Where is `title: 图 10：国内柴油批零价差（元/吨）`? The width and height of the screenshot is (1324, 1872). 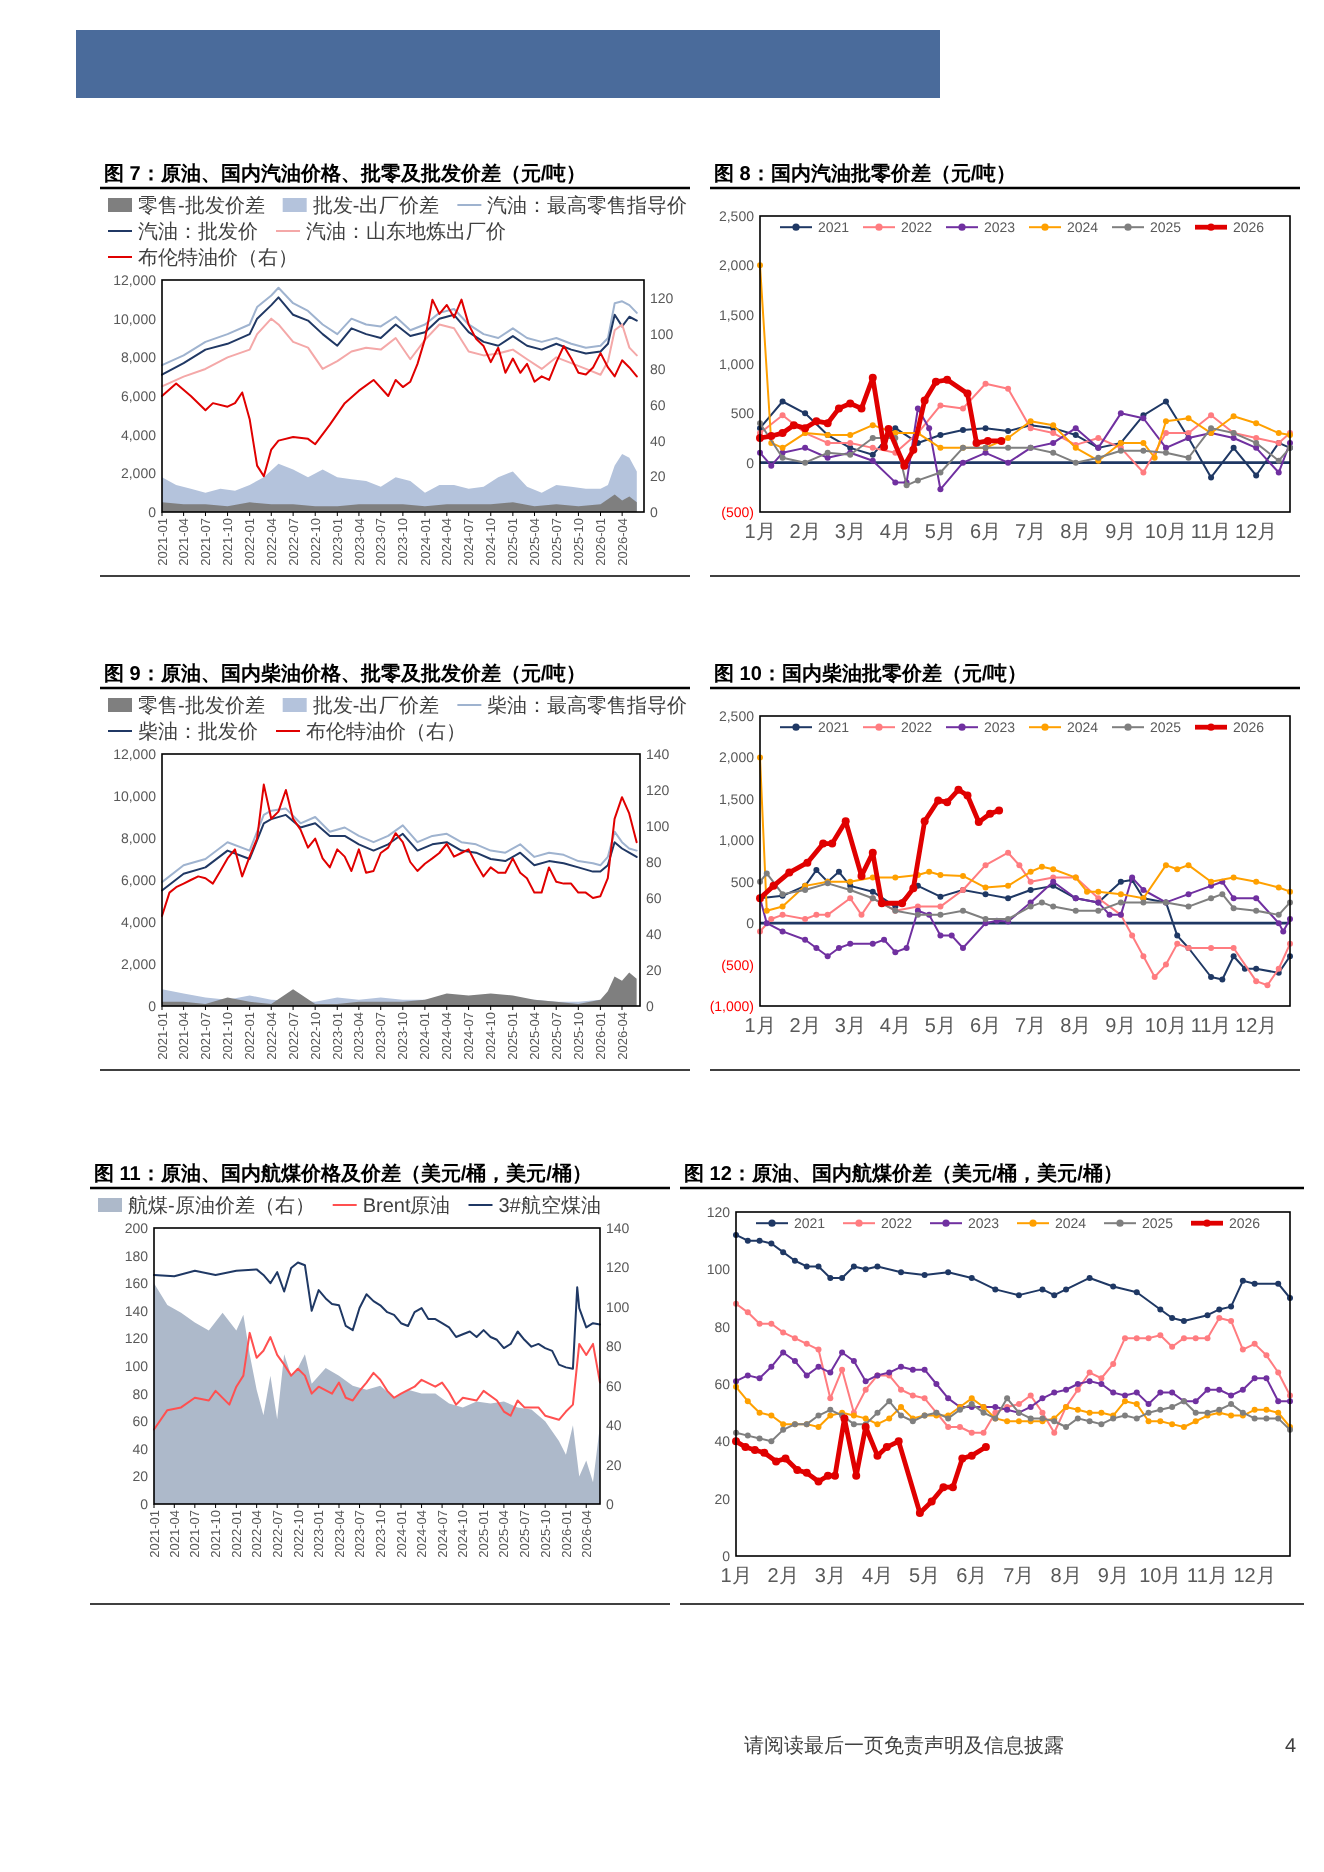 title: 图 10：国内柴油批零价差（元/吨） is located at coordinates (871, 675).